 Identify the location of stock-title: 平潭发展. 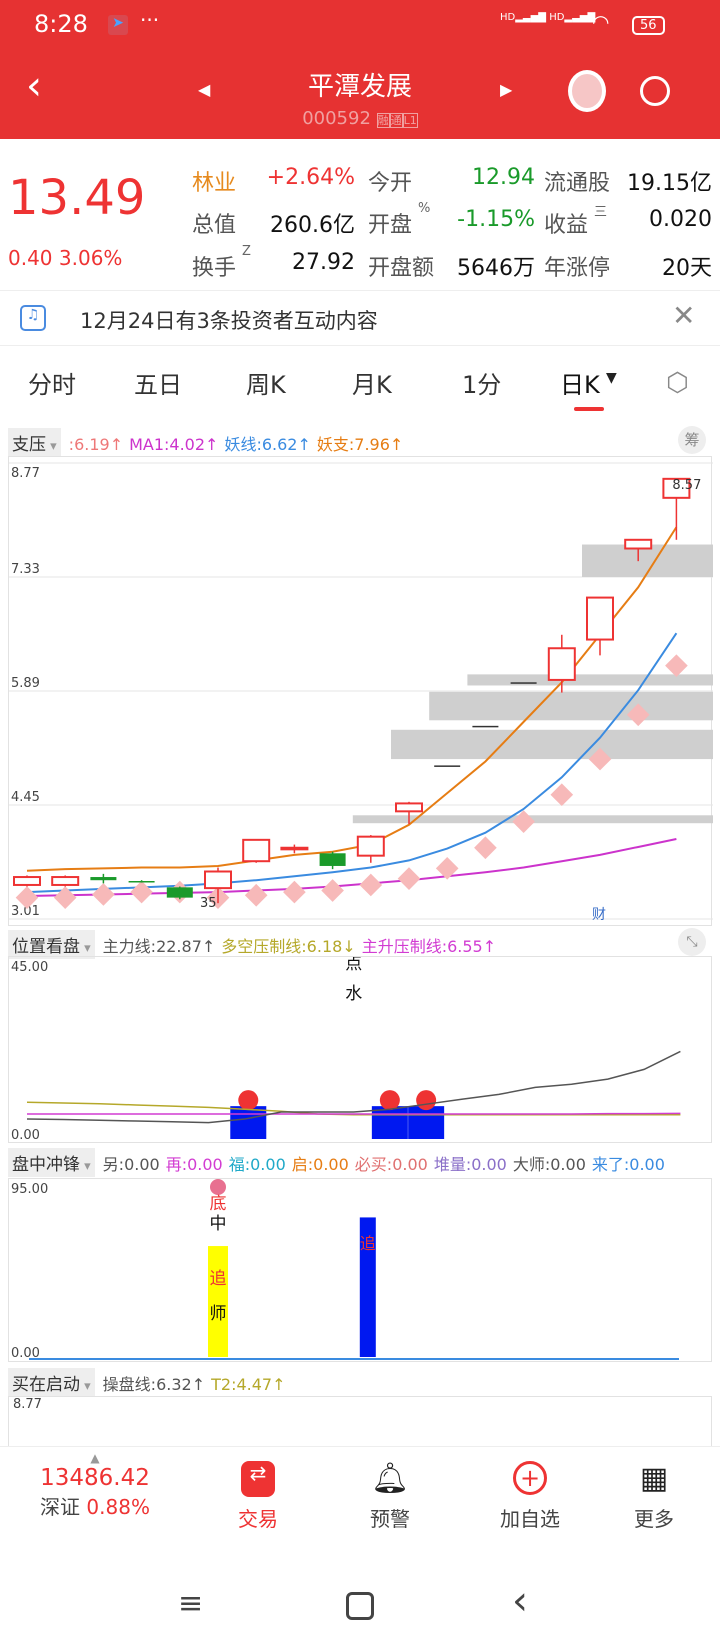
(359, 87).